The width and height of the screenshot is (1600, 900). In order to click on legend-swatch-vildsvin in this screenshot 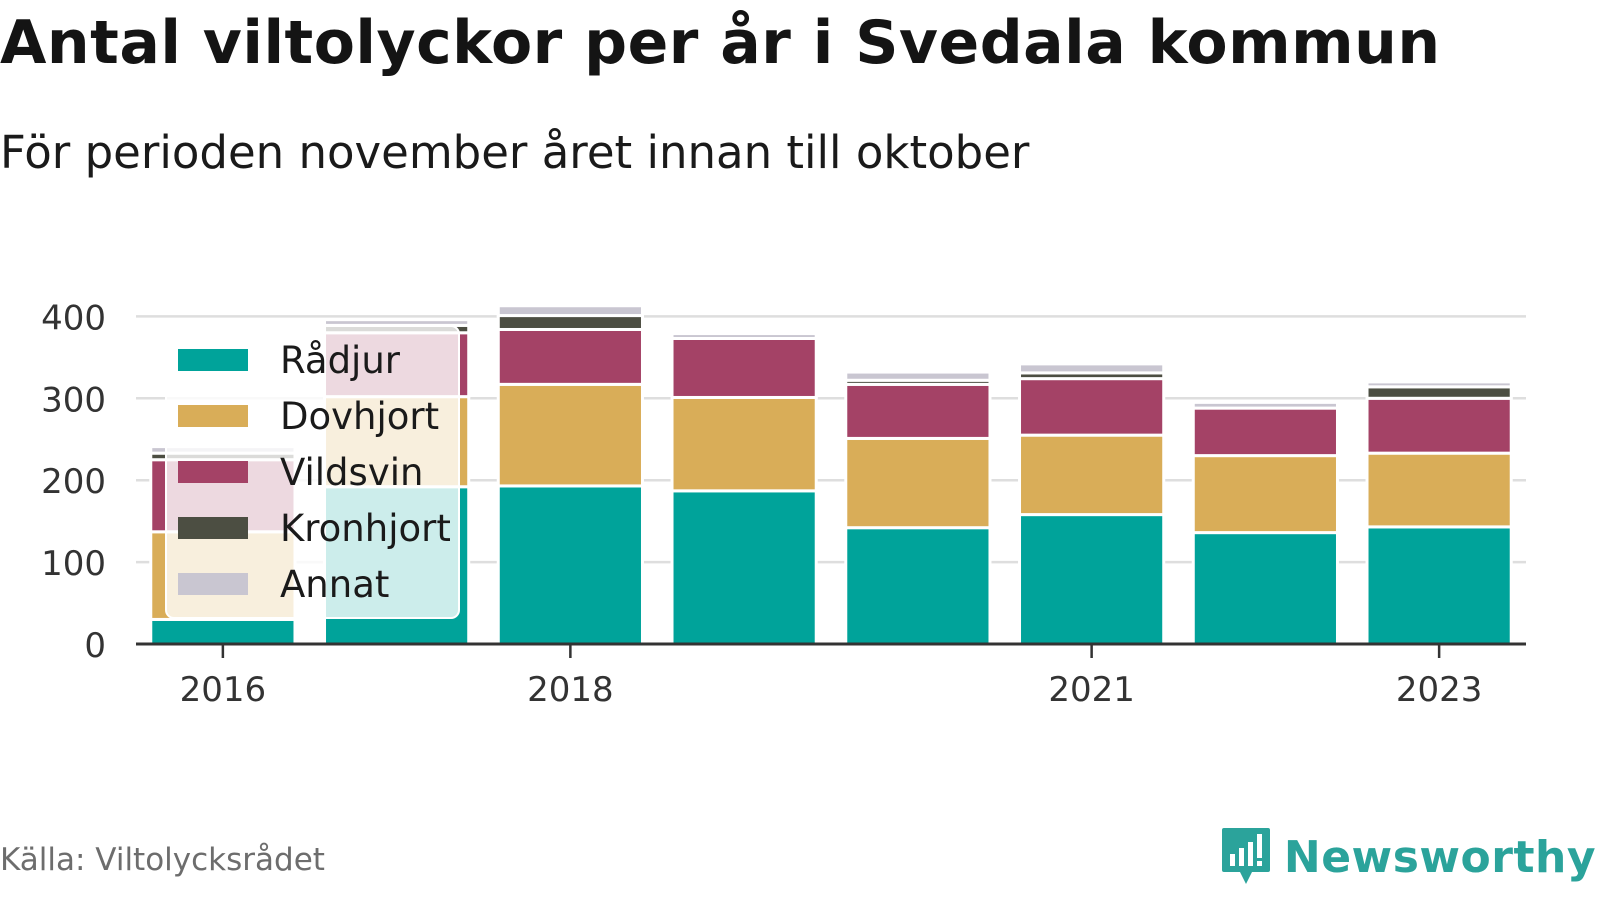, I will do `click(213, 472)`.